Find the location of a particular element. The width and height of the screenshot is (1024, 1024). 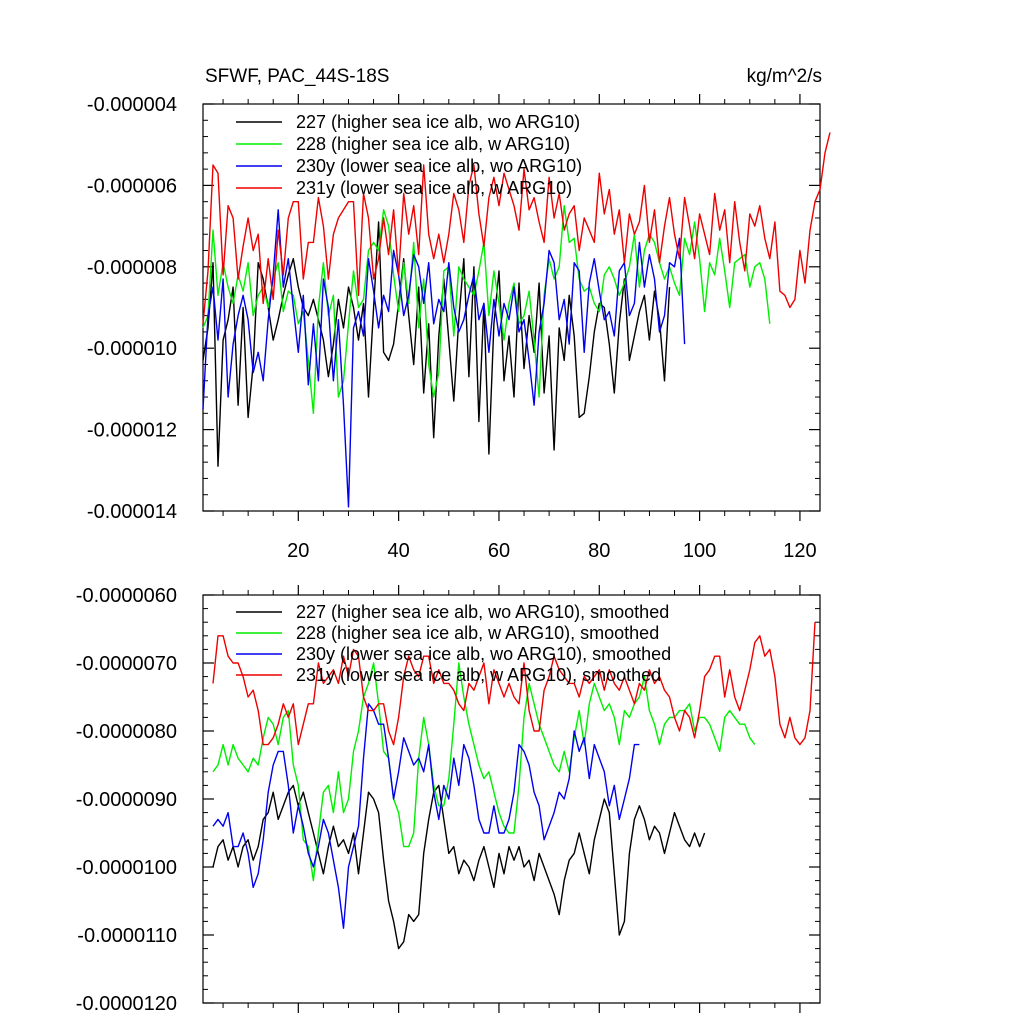

bottom-ytick-label-0: -0.0000060 is located at coordinates (126, 596).